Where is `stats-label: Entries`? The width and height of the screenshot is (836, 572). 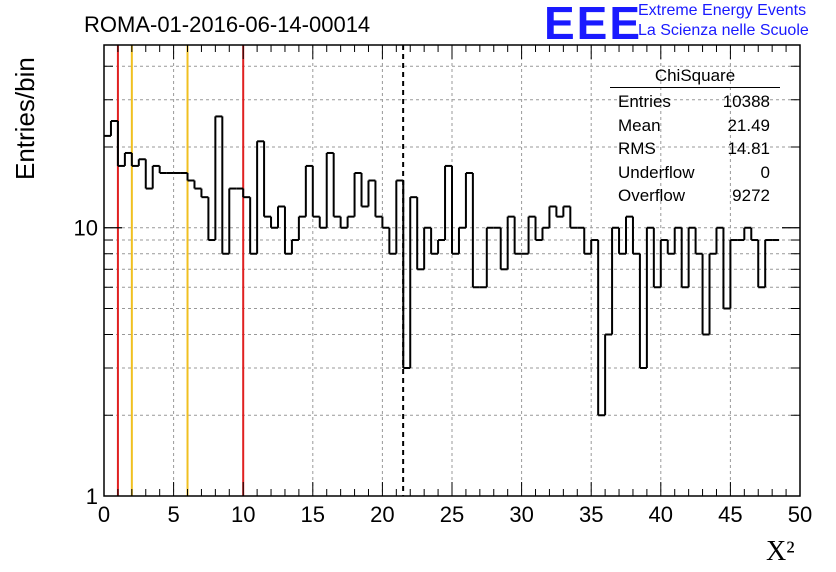
stats-label: Entries is located at coordinates (644, 101).